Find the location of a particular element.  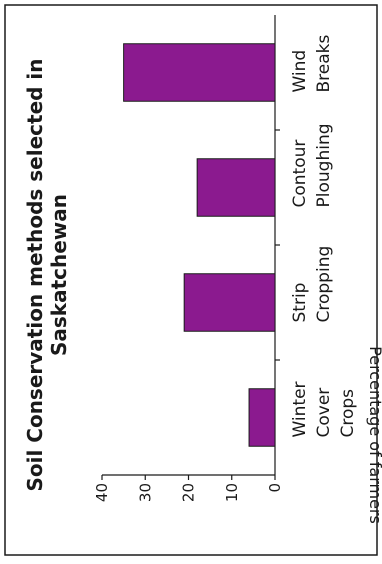

x-category-label-line: Ploughing is located at coordinates (324, 165).